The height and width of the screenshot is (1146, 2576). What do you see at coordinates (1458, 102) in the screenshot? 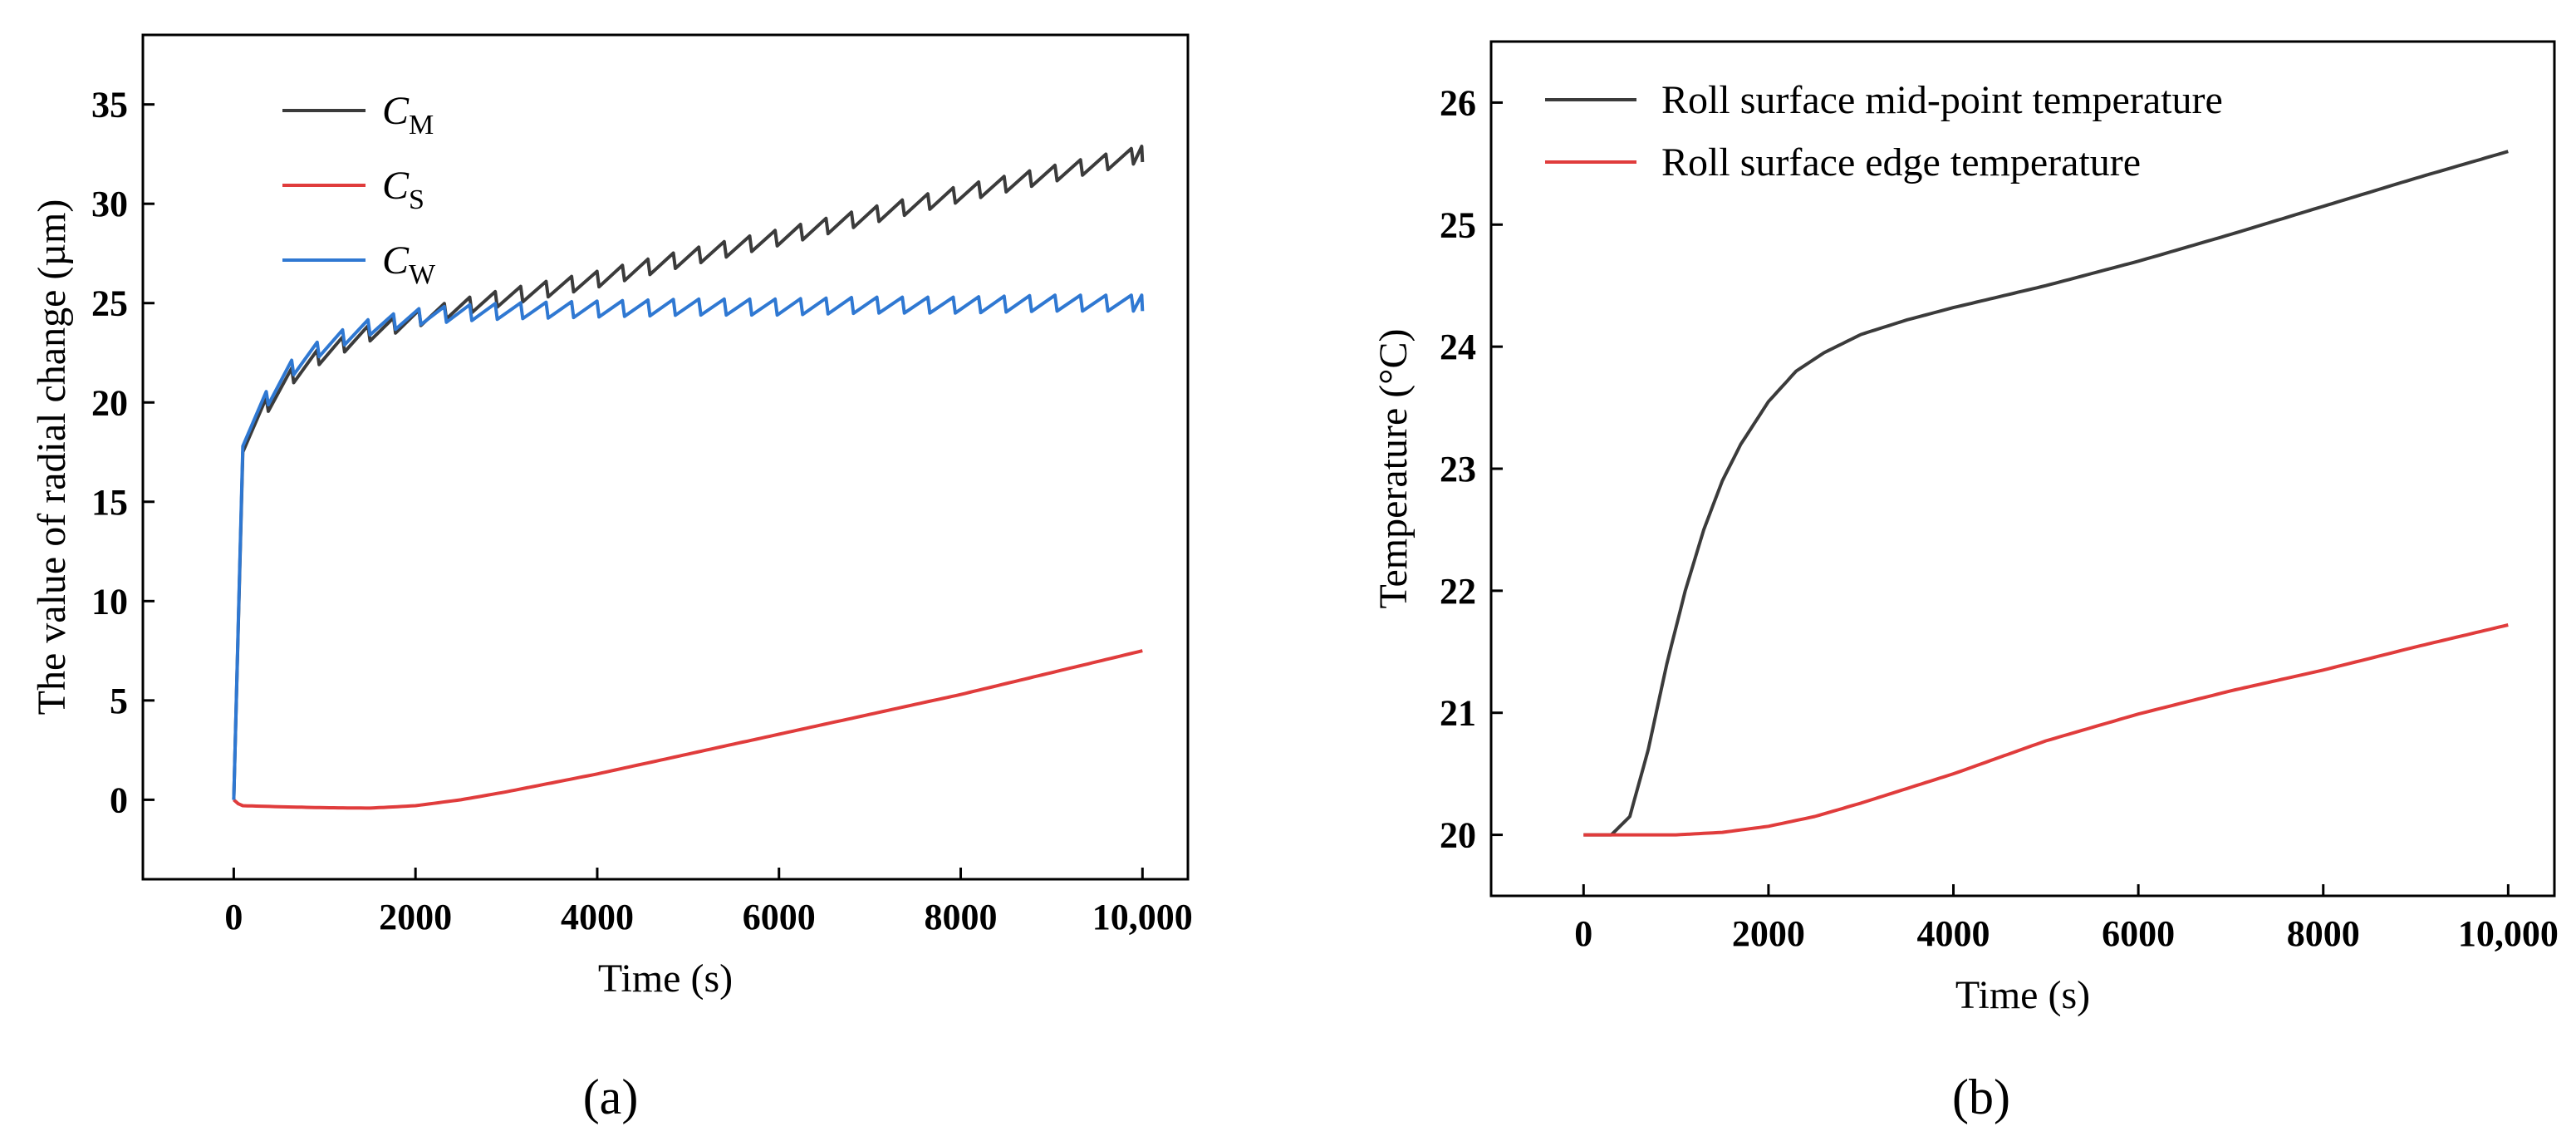
I see `y-tick-label: 26` at bounding box center [1458, 102].